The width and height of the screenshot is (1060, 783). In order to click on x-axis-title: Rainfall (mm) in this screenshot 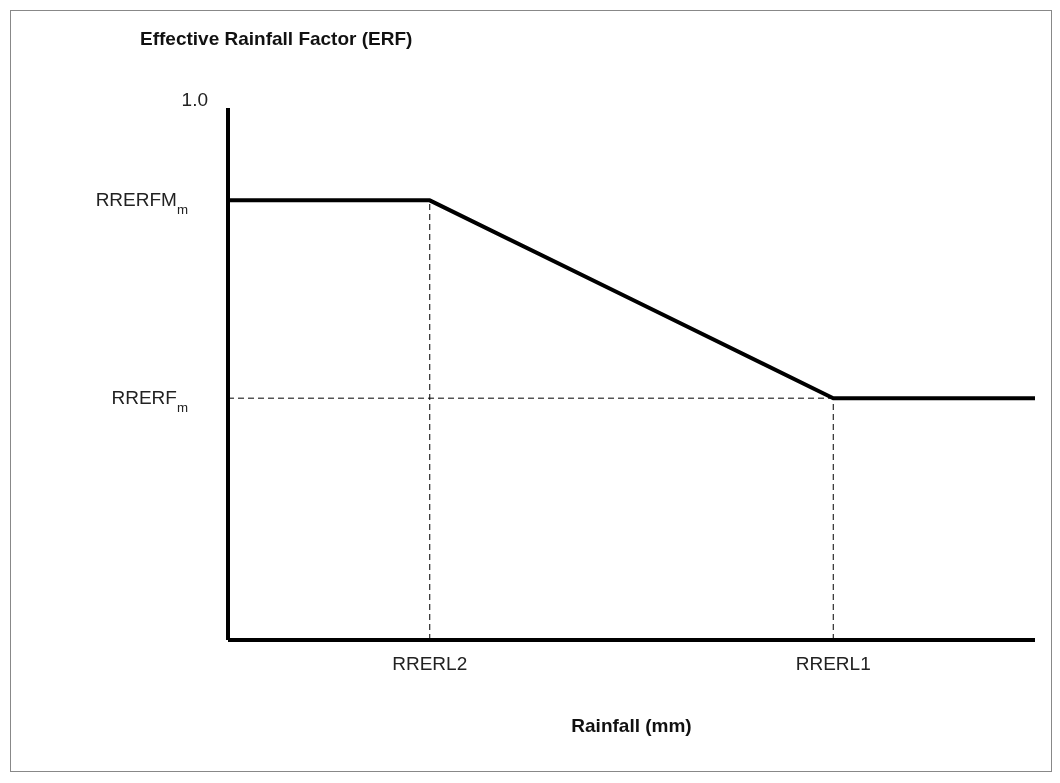, I will do `click(631, 726)`.